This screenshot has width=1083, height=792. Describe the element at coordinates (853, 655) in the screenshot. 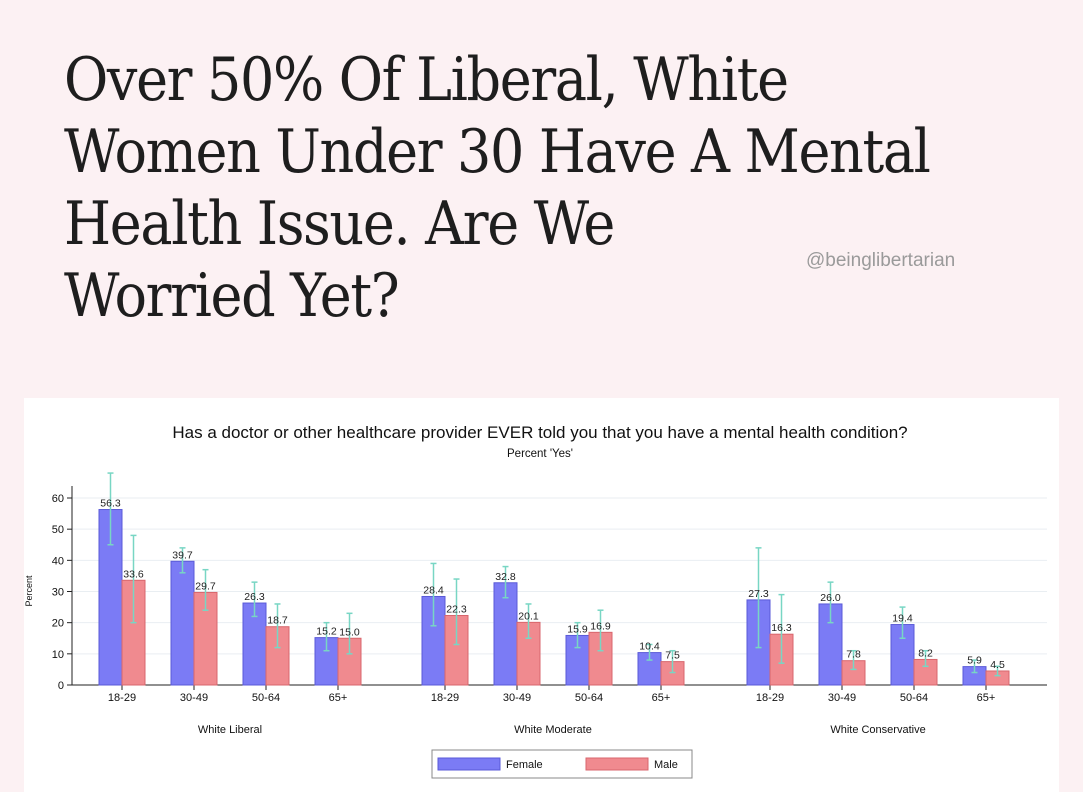

I see `data-label: 7.8` at that location.